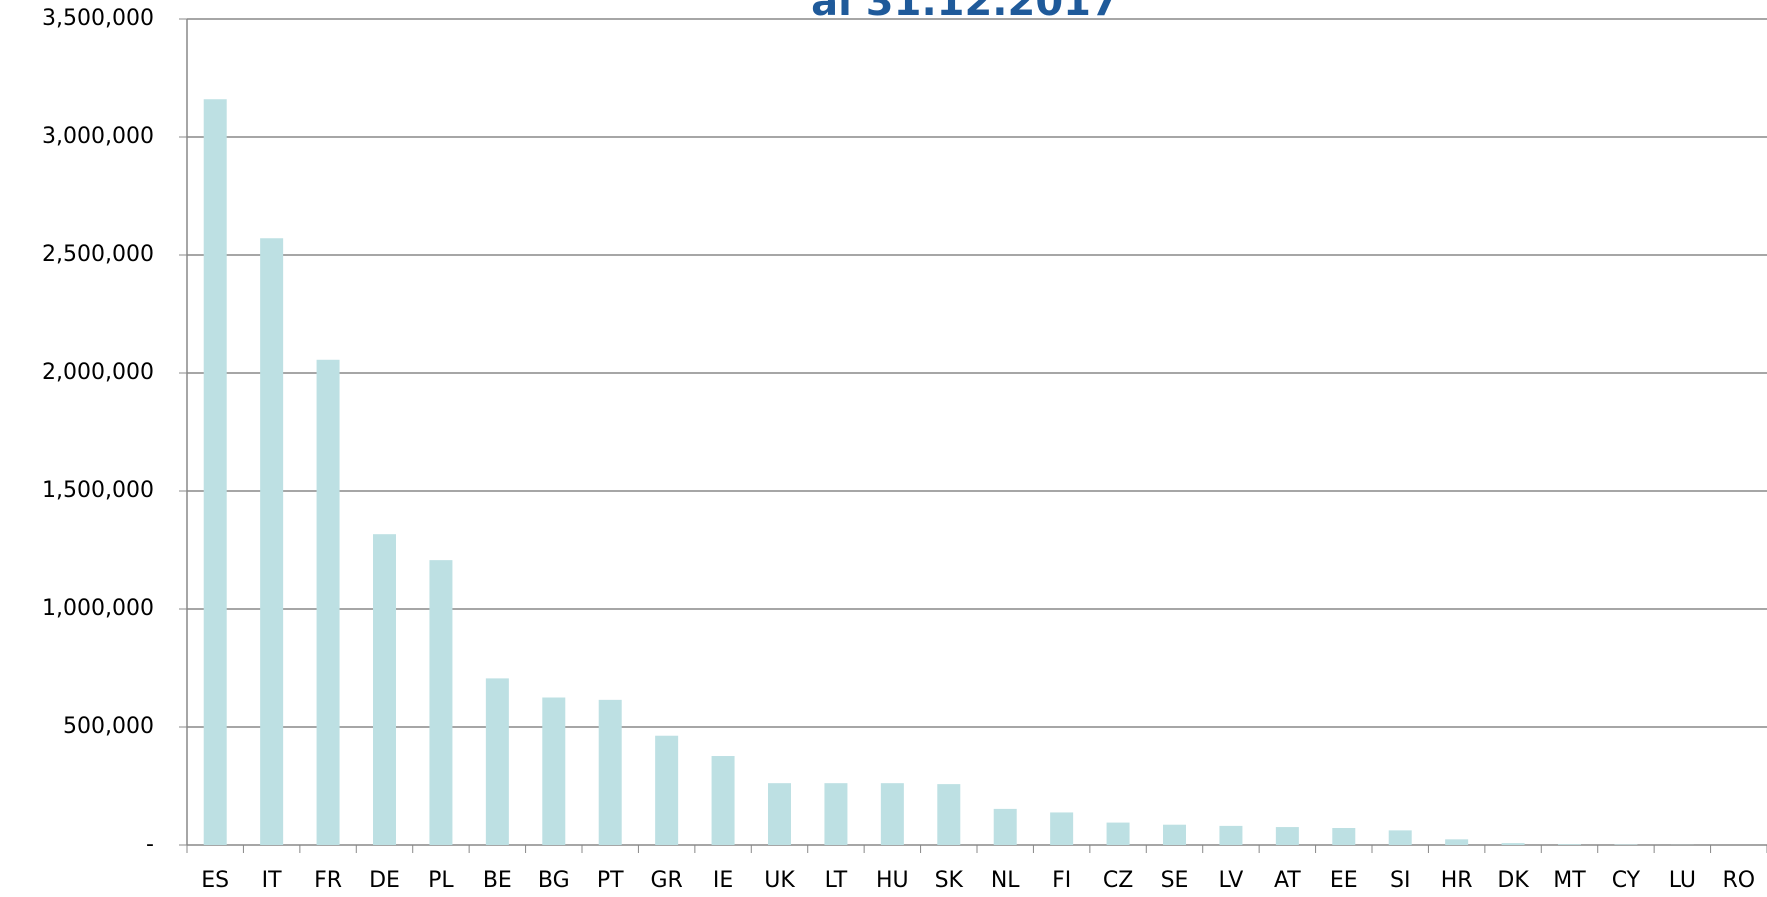 The image size is (1767, 897). I want to click on y-tick-label: 2,000,000, so click(98, 372).